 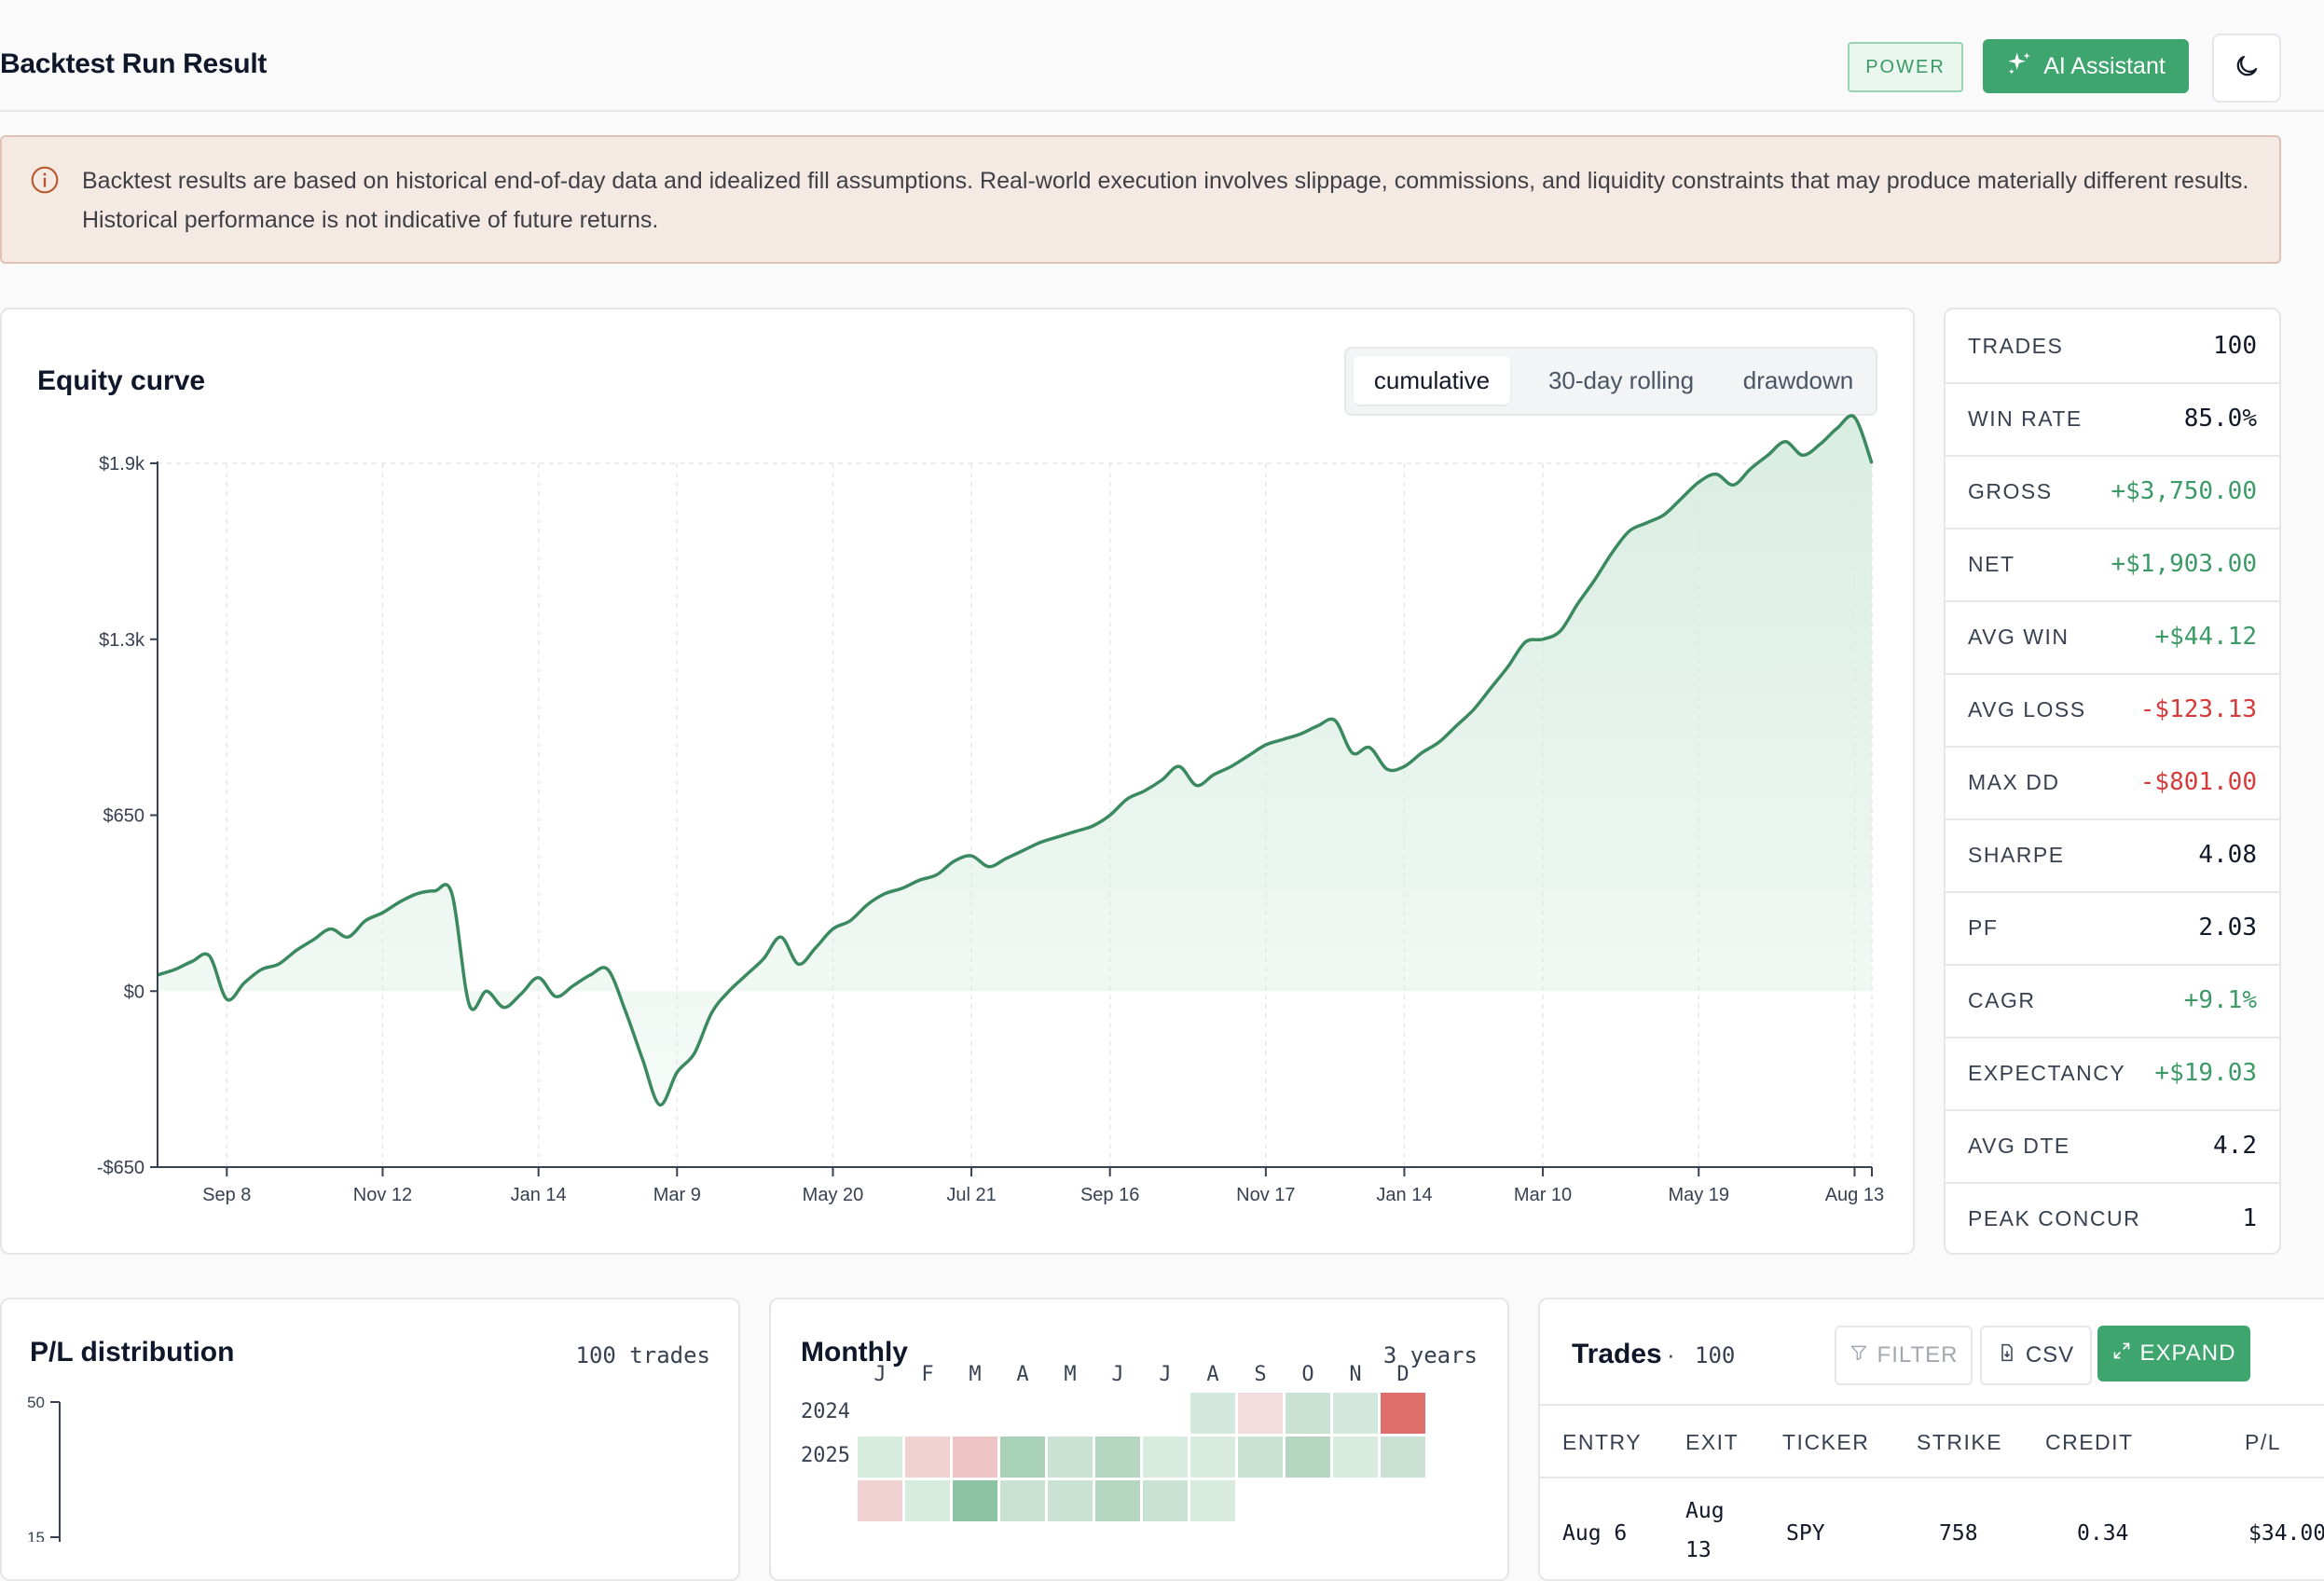 I want to click on stat-value: +$1,903.00, so click(x=2184, y=564).